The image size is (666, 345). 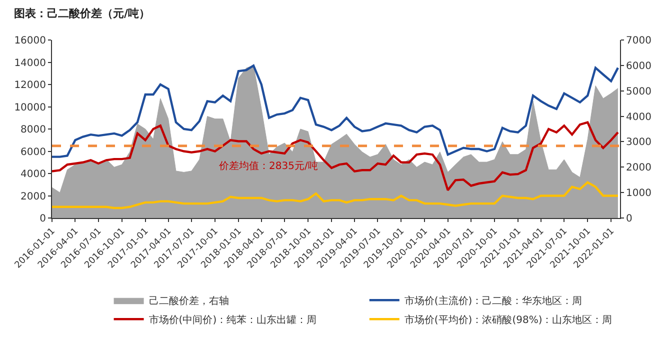 What do you see at coordinates (639, 41) in the screenshot?
I see `y2-tick-label: 7000` at bounding box center [639, 41].